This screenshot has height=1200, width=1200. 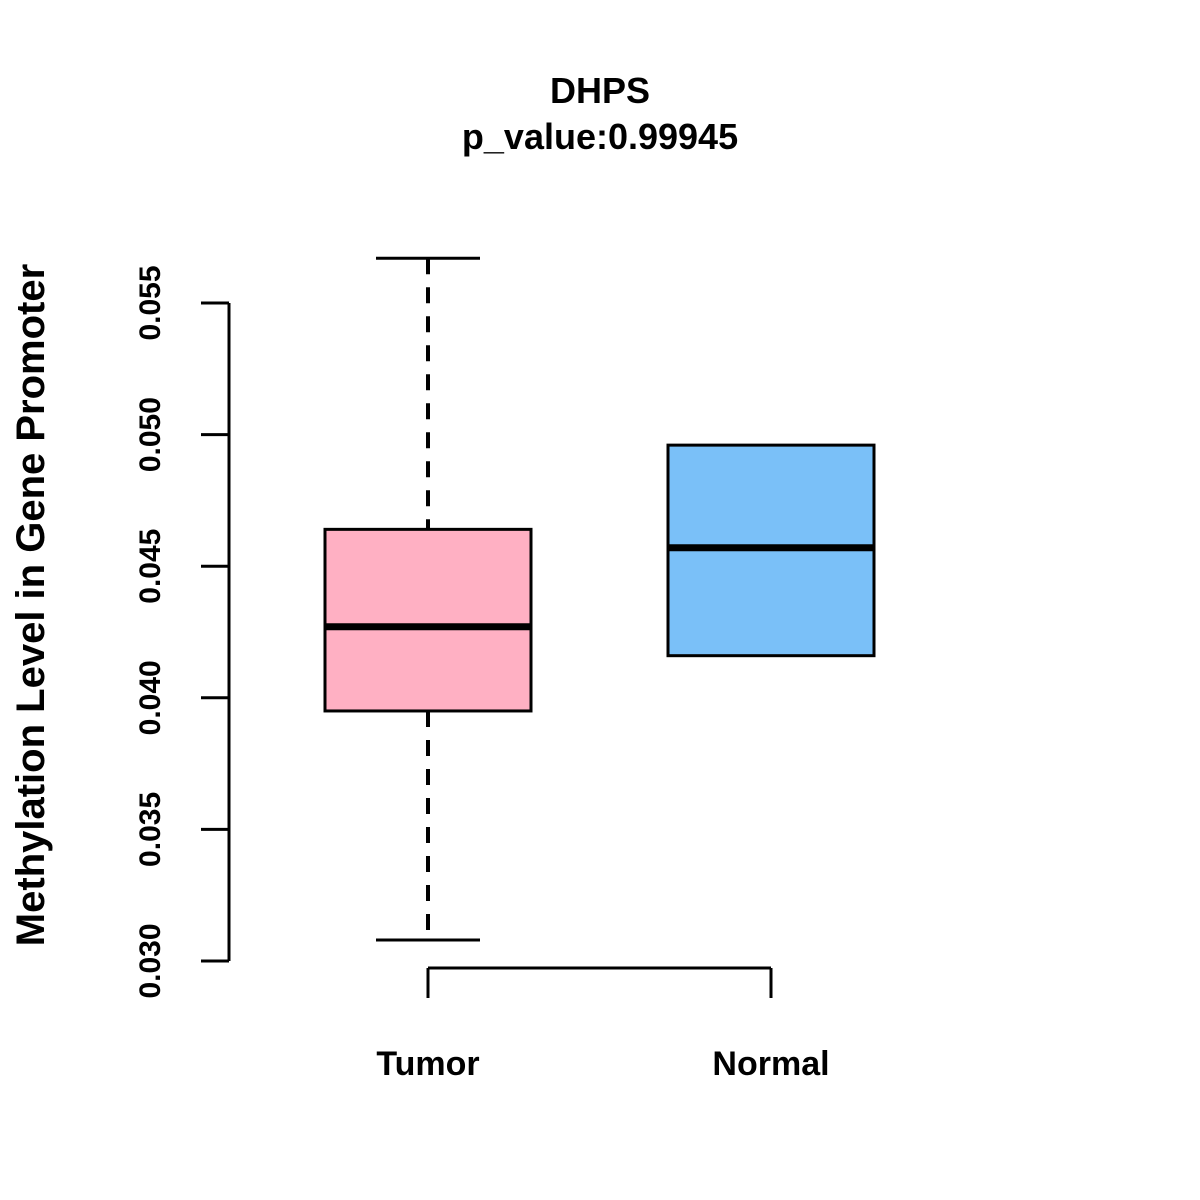 I want to click on chart-subtitle-pvalue: p_value:0.99945, so click(x=600, y=136).